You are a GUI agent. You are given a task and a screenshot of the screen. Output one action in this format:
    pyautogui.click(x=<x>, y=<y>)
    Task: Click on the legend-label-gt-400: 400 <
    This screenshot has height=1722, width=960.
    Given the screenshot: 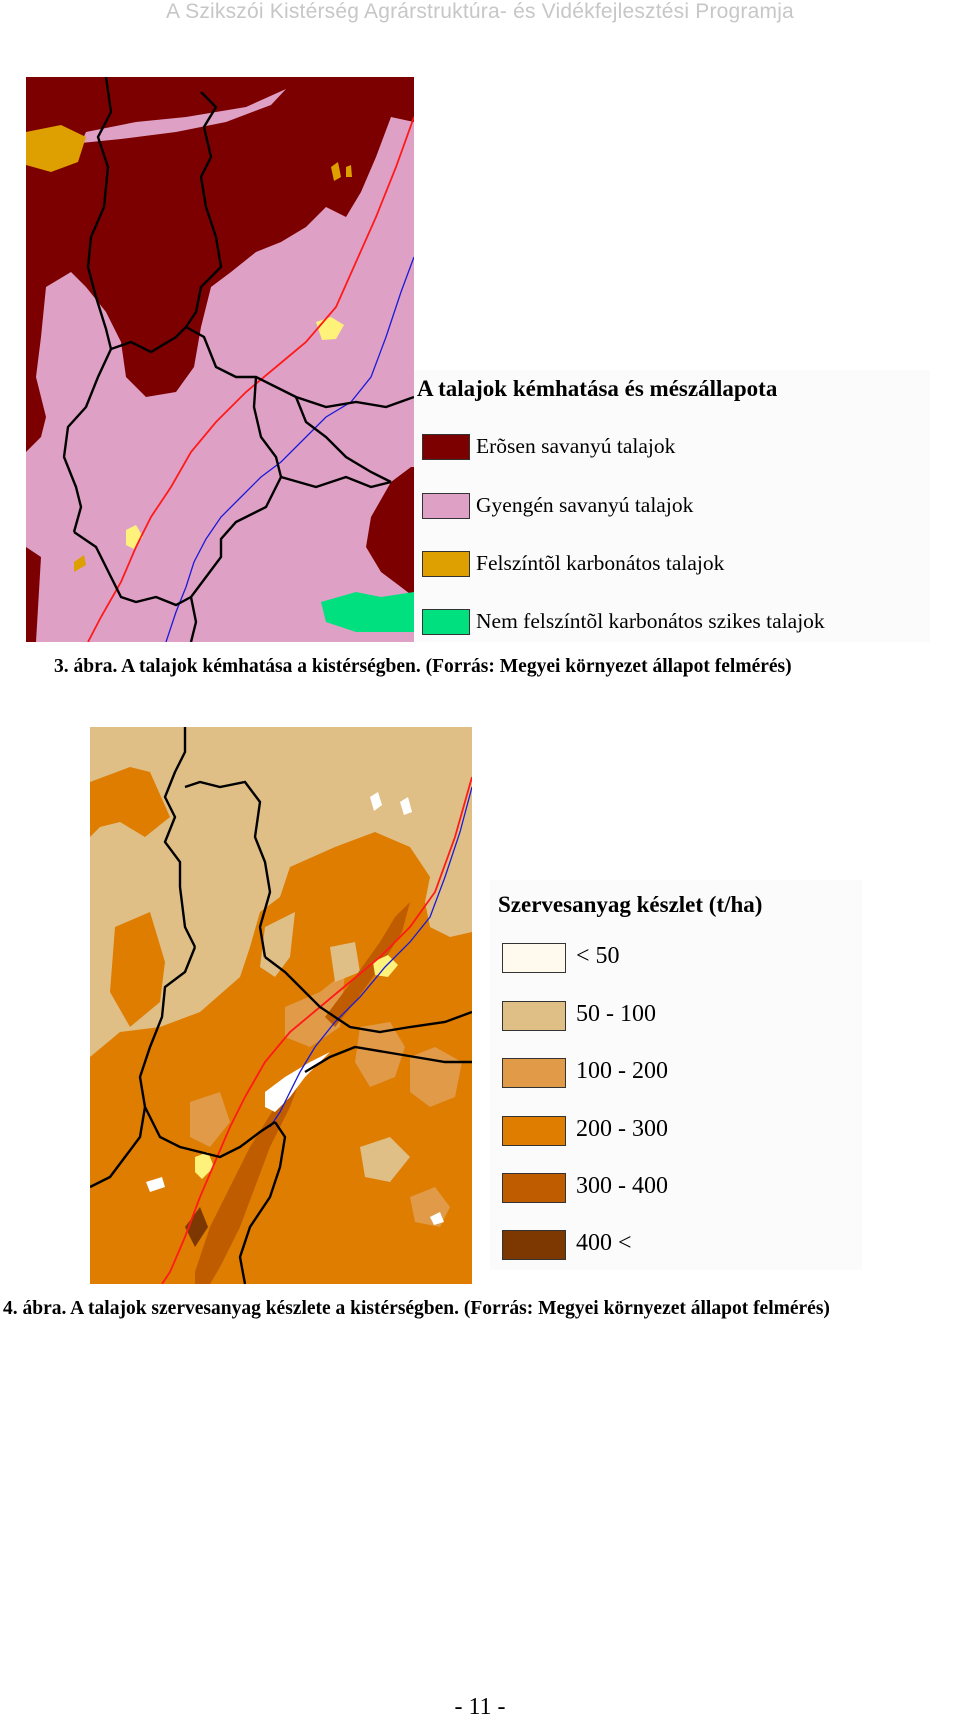 What is the action you would take?
    pyautogui.click(x=604, y=1243)
    